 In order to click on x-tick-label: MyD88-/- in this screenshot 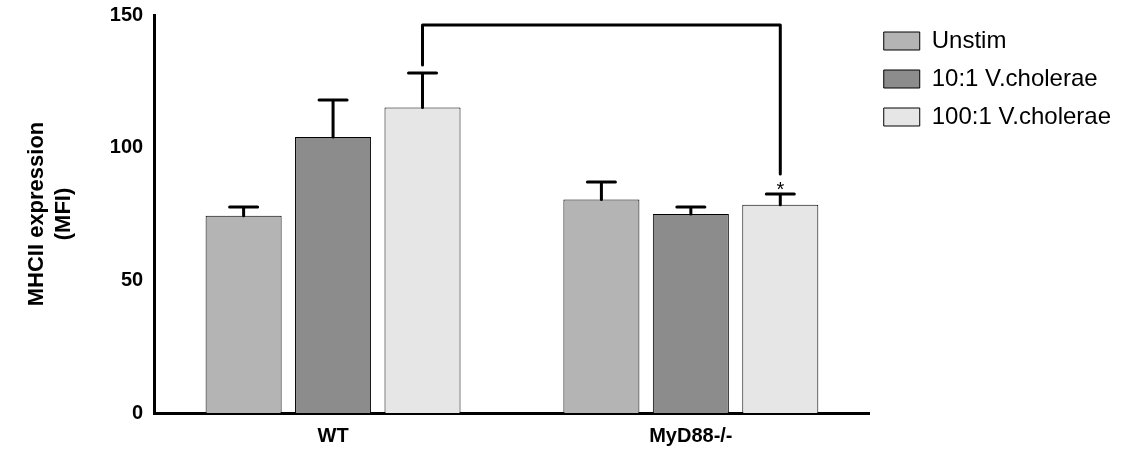, I will do `click(691, 434)`.